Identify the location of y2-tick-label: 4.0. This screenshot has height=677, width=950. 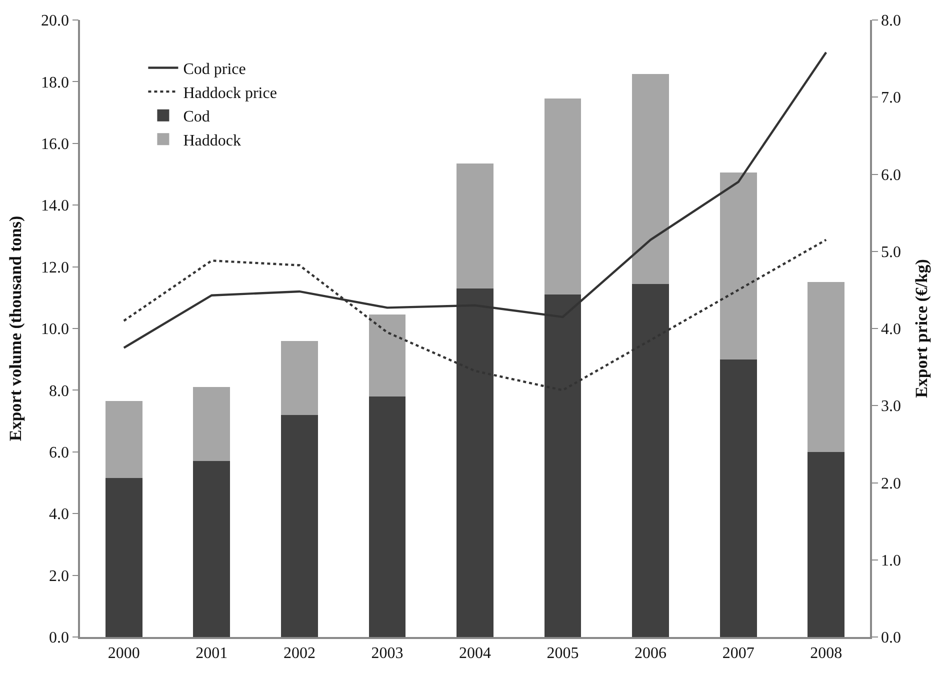
(890, 329).